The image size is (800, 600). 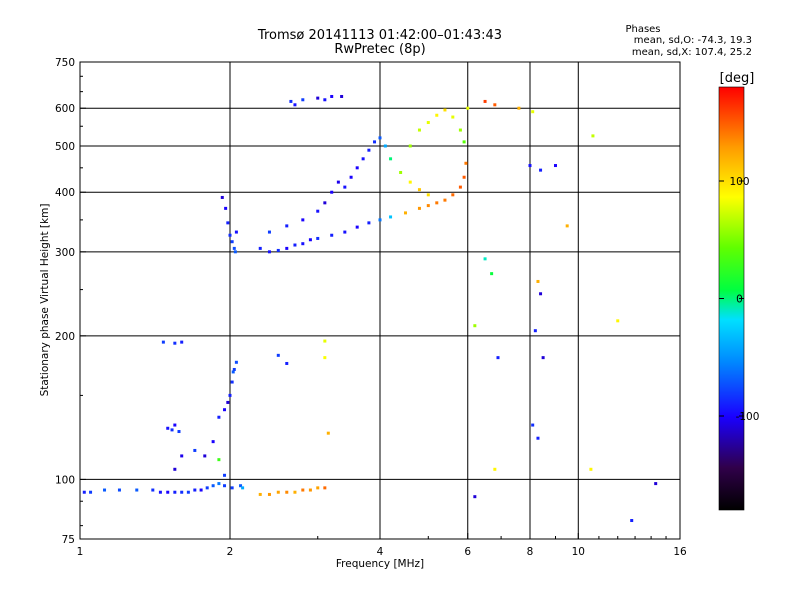 I want to click on colorbar-tick-label: -100, so click(x=748, y=417).